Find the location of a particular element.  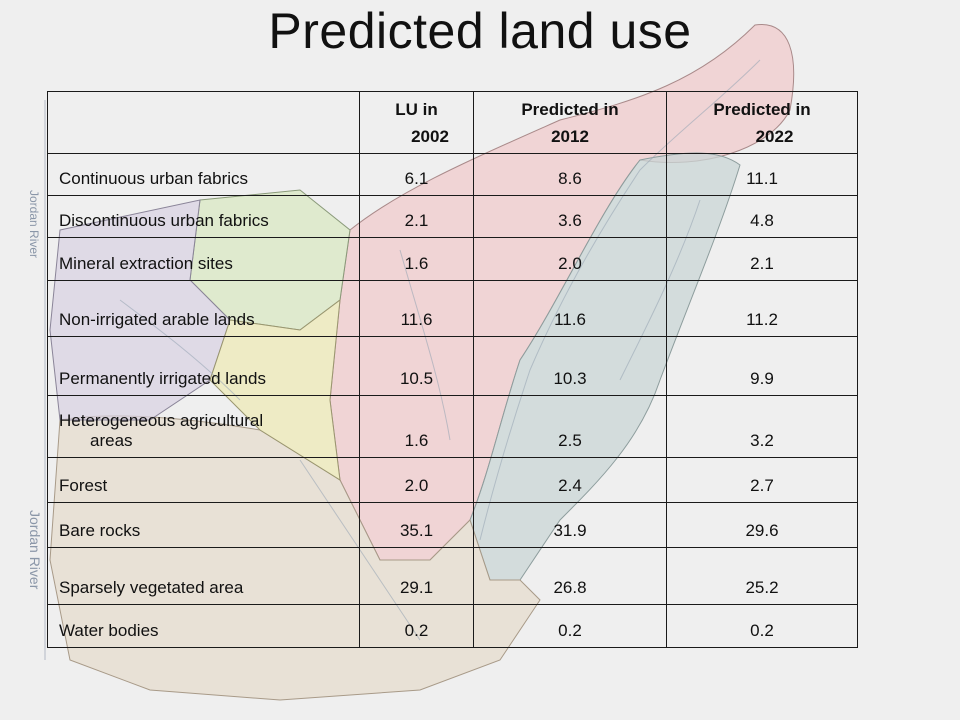

cell-2002: 2.1 is located at coordinates (416, 216).